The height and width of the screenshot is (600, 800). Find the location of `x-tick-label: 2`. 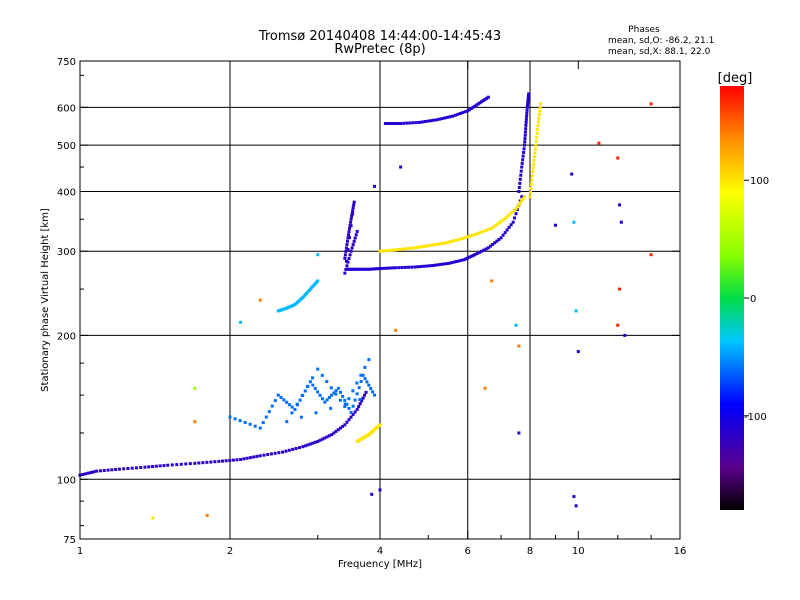

x-tick-label: 2 is located at coordinates (230, 551).